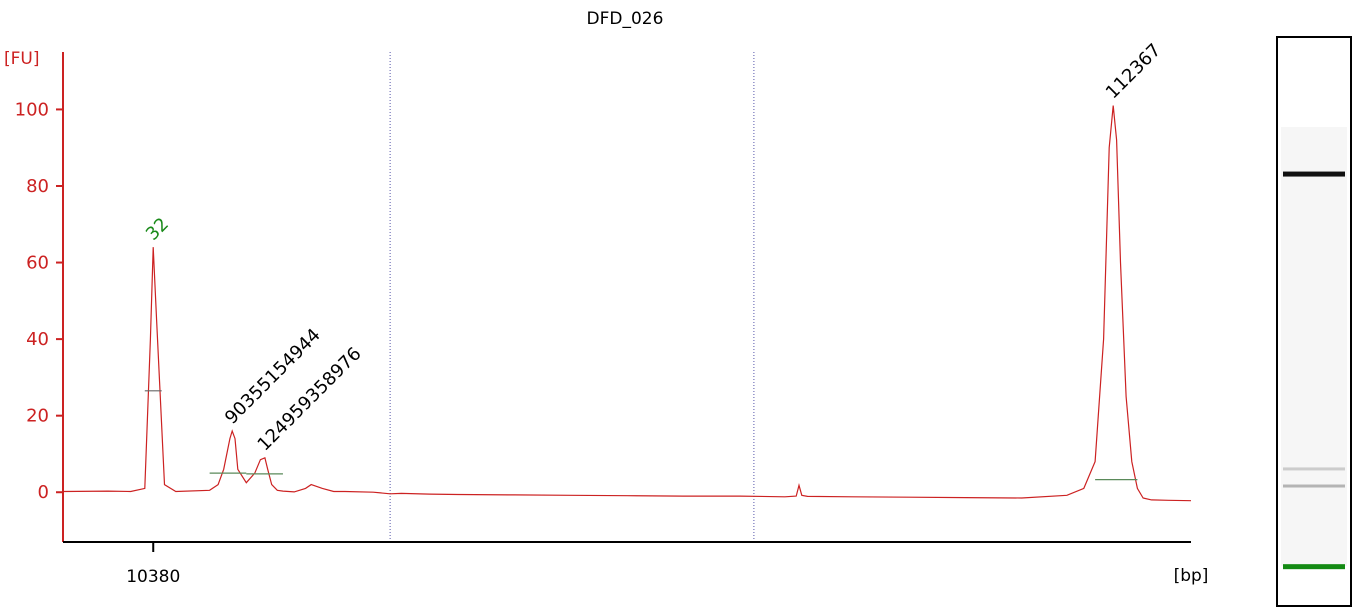  What do you see at coordinates (37, 186) in the screenshot?
I see `y-tick-label-80: 80` at bounding box center [37, 186].